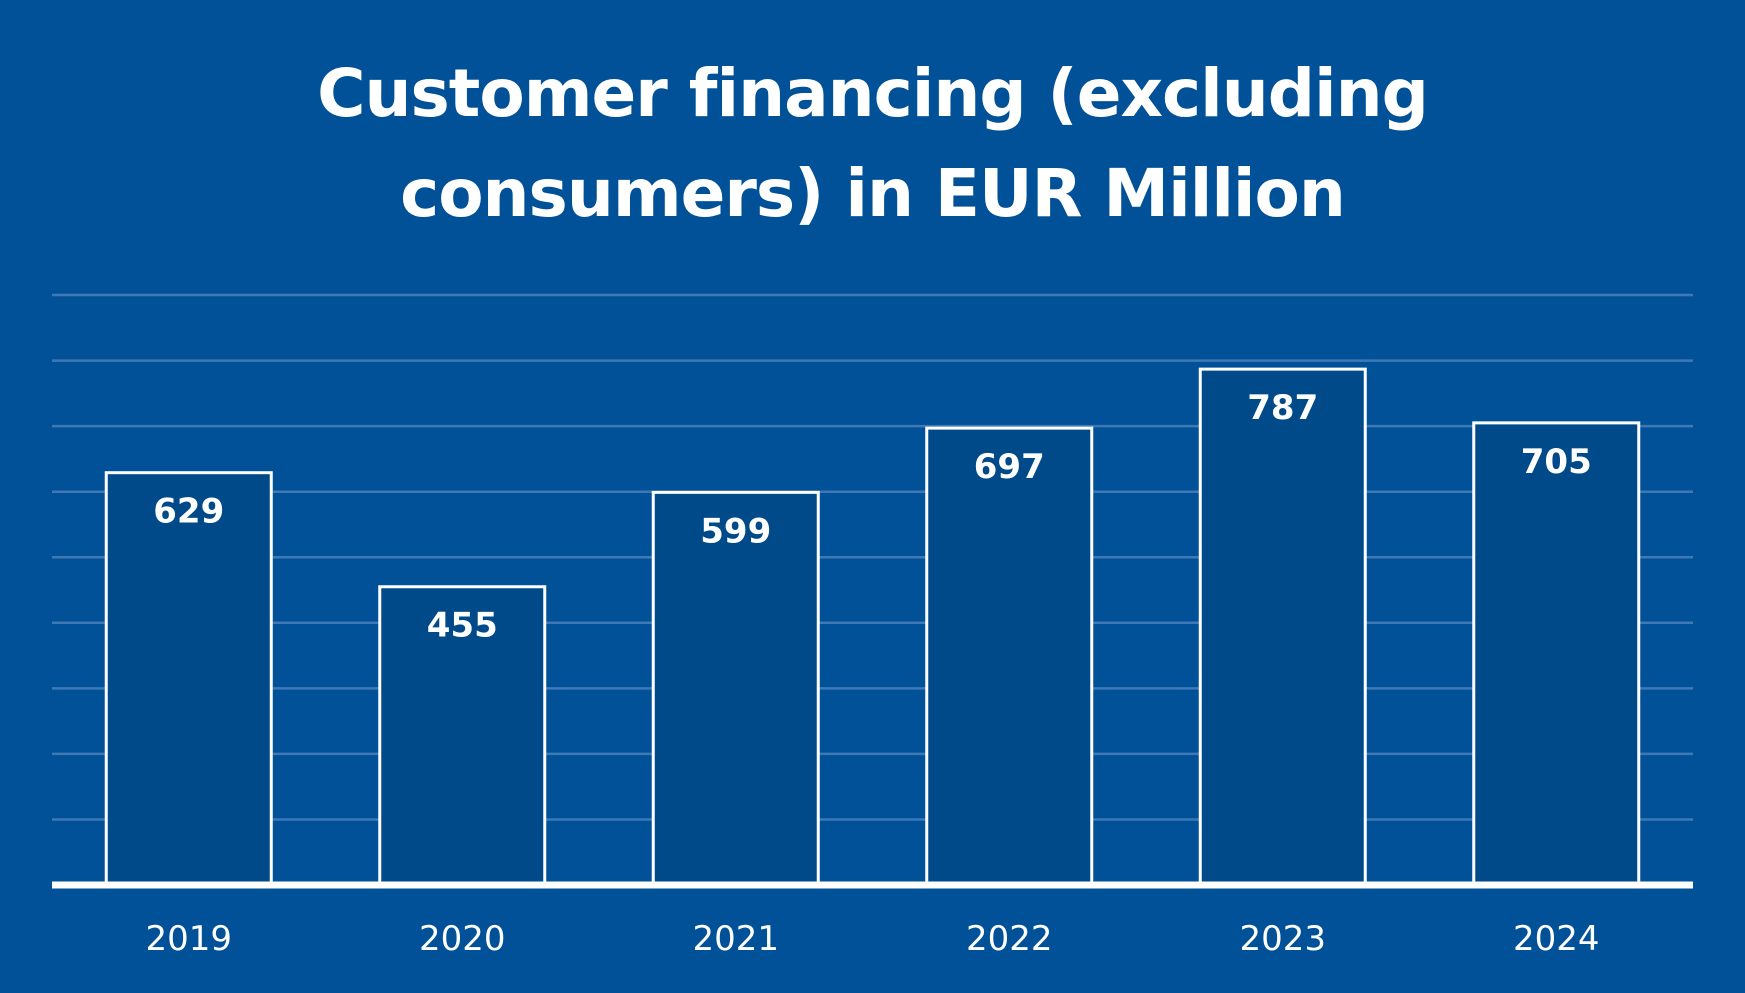  I want to click on data-label-2021: 599, so click(735, 531).